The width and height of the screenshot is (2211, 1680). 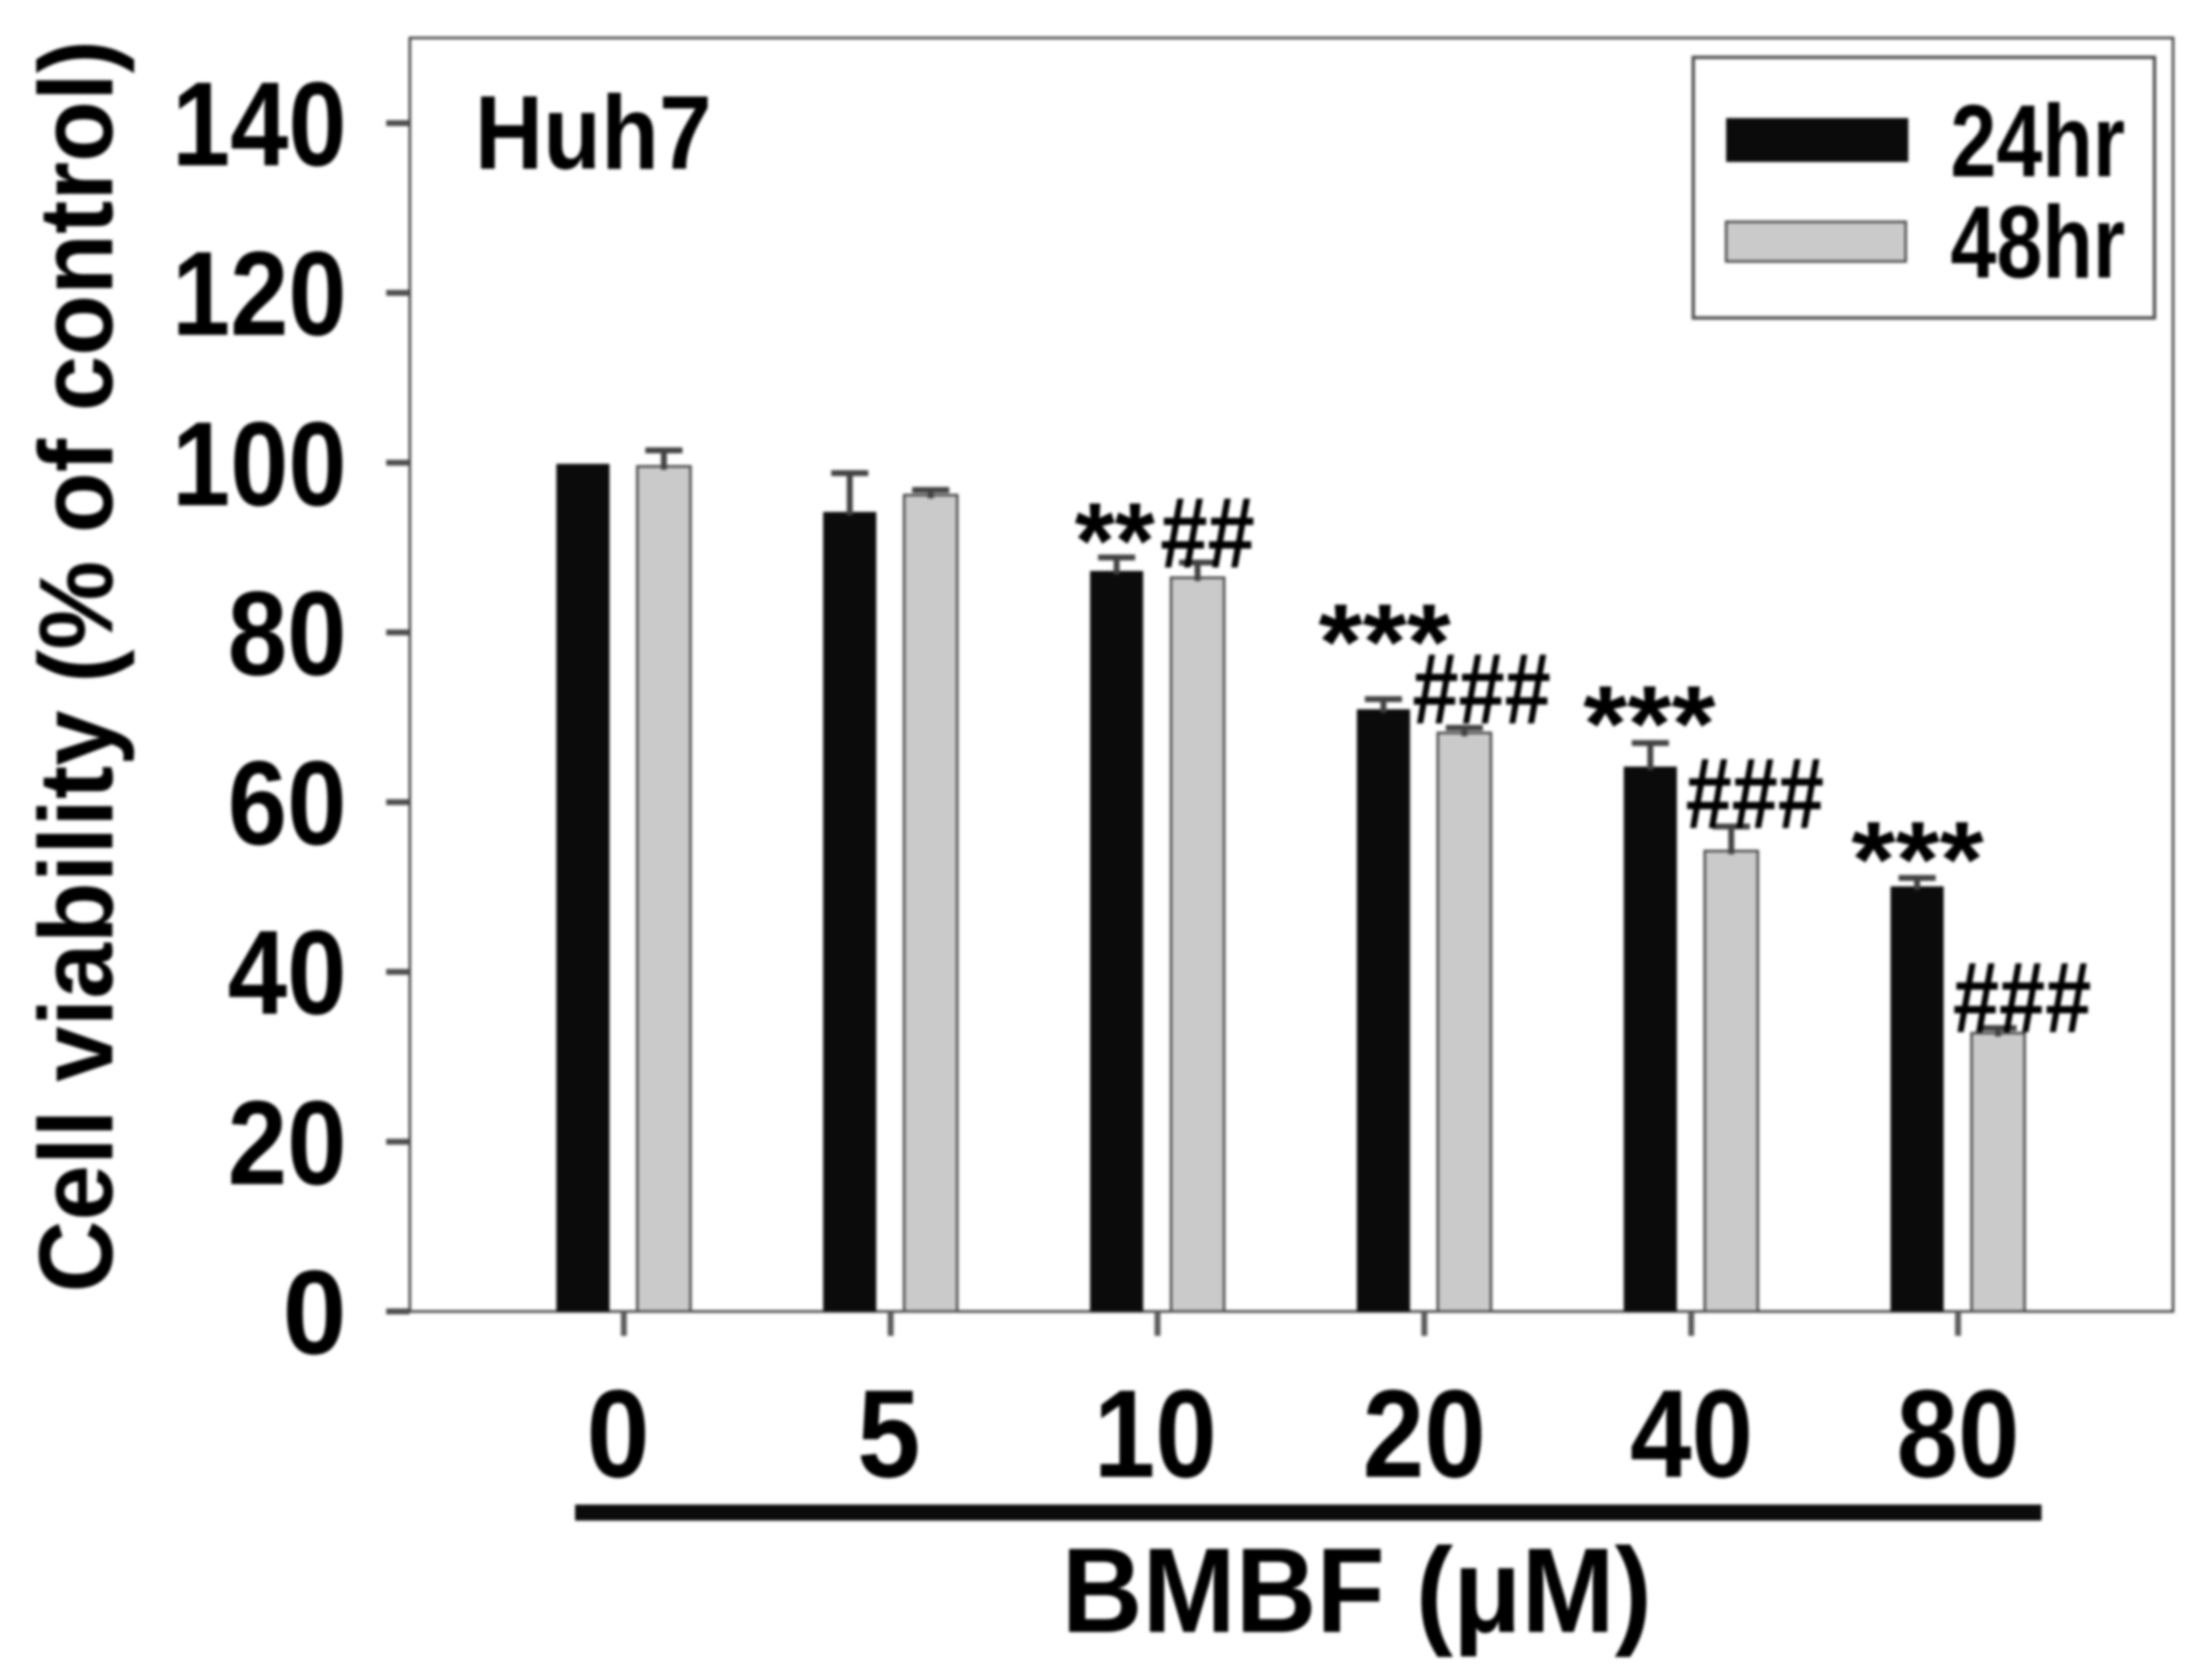 I want to click on svg-text: Huh7, so click(x=593, y=133).